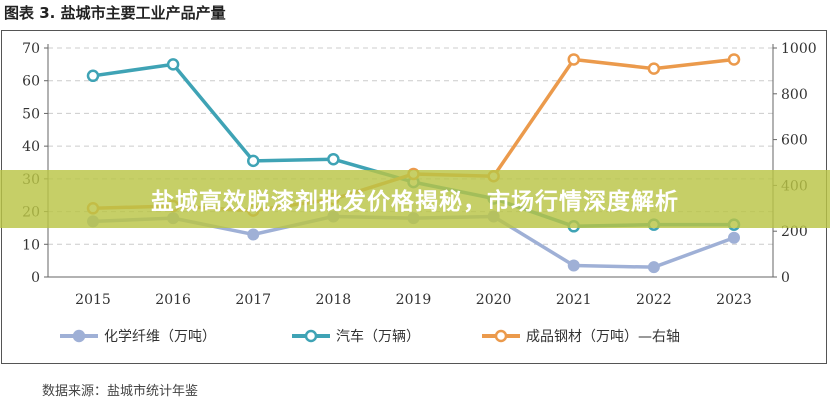 The height and width of the screenshot is (400, 830). What do you see at coordinates (654, 300) in the screenshot?
I see `x-tick-label: 2022` at bounding box center [654, 300].